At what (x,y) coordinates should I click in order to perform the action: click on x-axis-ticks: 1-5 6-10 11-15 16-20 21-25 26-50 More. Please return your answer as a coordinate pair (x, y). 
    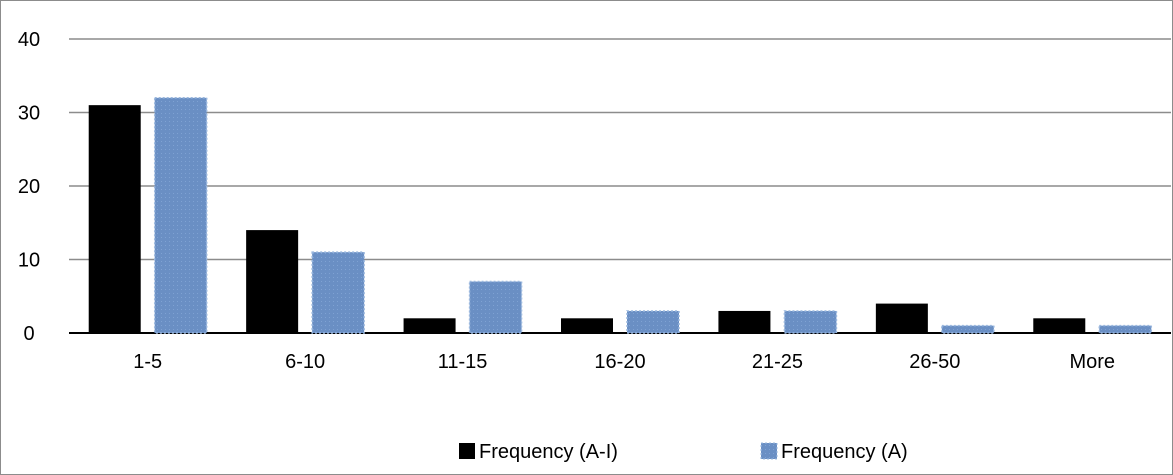
    Looking at the image, I should click on (624, 362).